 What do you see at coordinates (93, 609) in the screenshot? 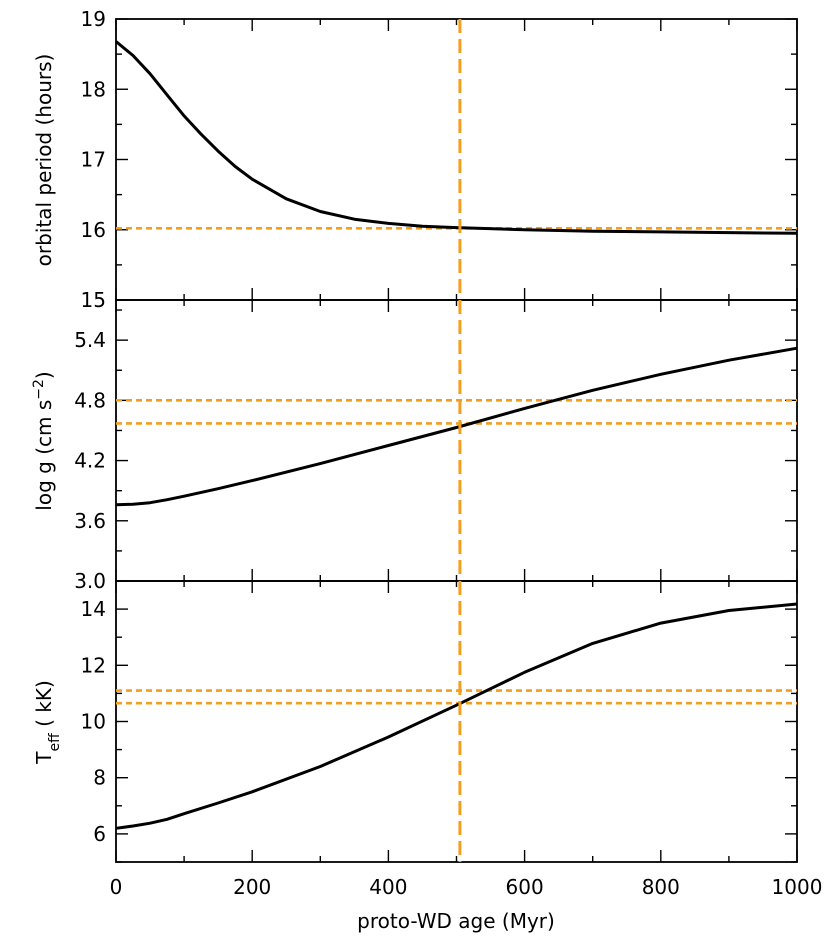
I see `y-tick-label: 14` at bounding box center [93, 609].